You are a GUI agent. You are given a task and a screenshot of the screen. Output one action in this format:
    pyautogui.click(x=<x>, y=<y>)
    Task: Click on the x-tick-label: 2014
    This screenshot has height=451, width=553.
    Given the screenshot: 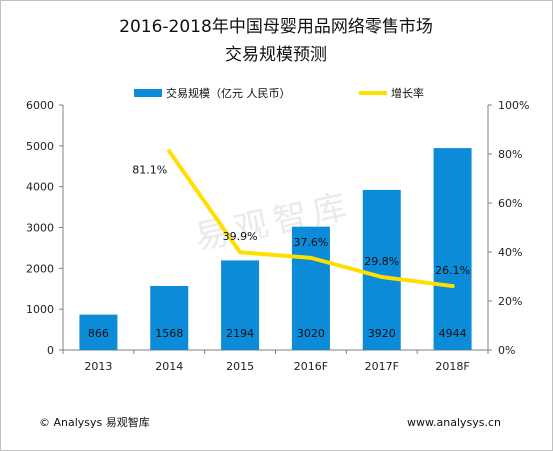 What is the action you would take?
    pyautogui.click(x=169, y=366)
    